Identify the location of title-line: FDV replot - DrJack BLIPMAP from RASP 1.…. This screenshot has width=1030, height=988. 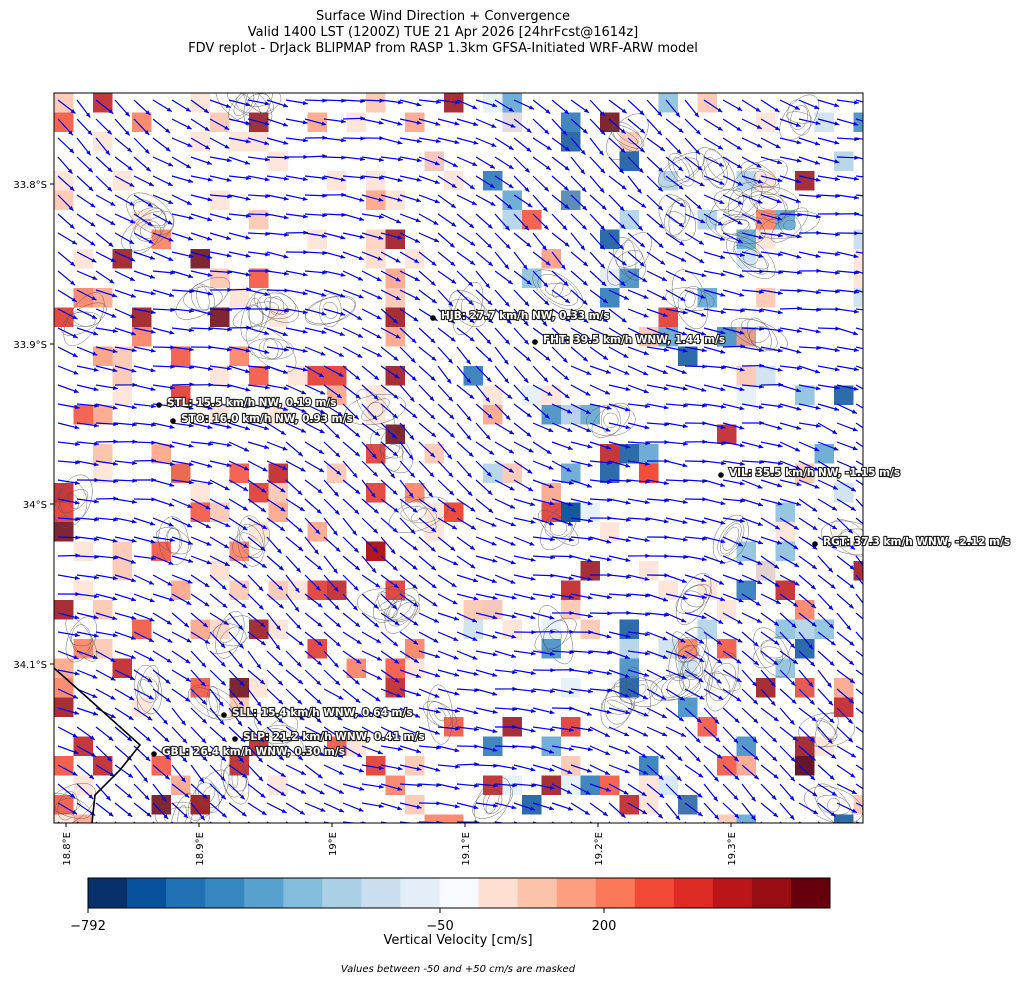
(443, 48).